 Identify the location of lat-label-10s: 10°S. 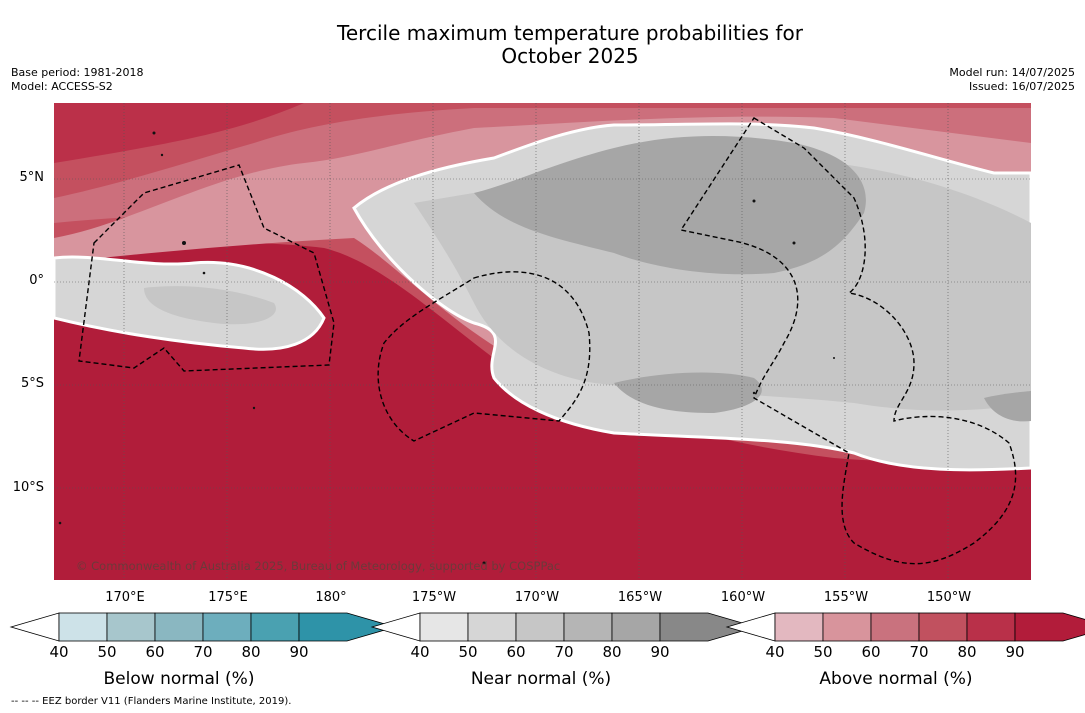
(28, 487).